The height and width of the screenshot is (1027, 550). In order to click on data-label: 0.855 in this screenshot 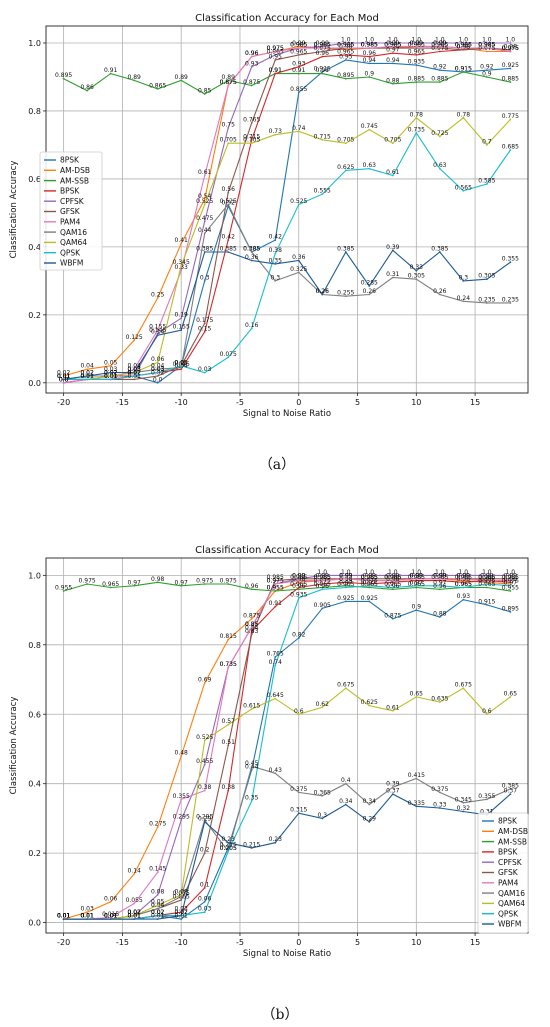, I will do `click(298, 89)`.